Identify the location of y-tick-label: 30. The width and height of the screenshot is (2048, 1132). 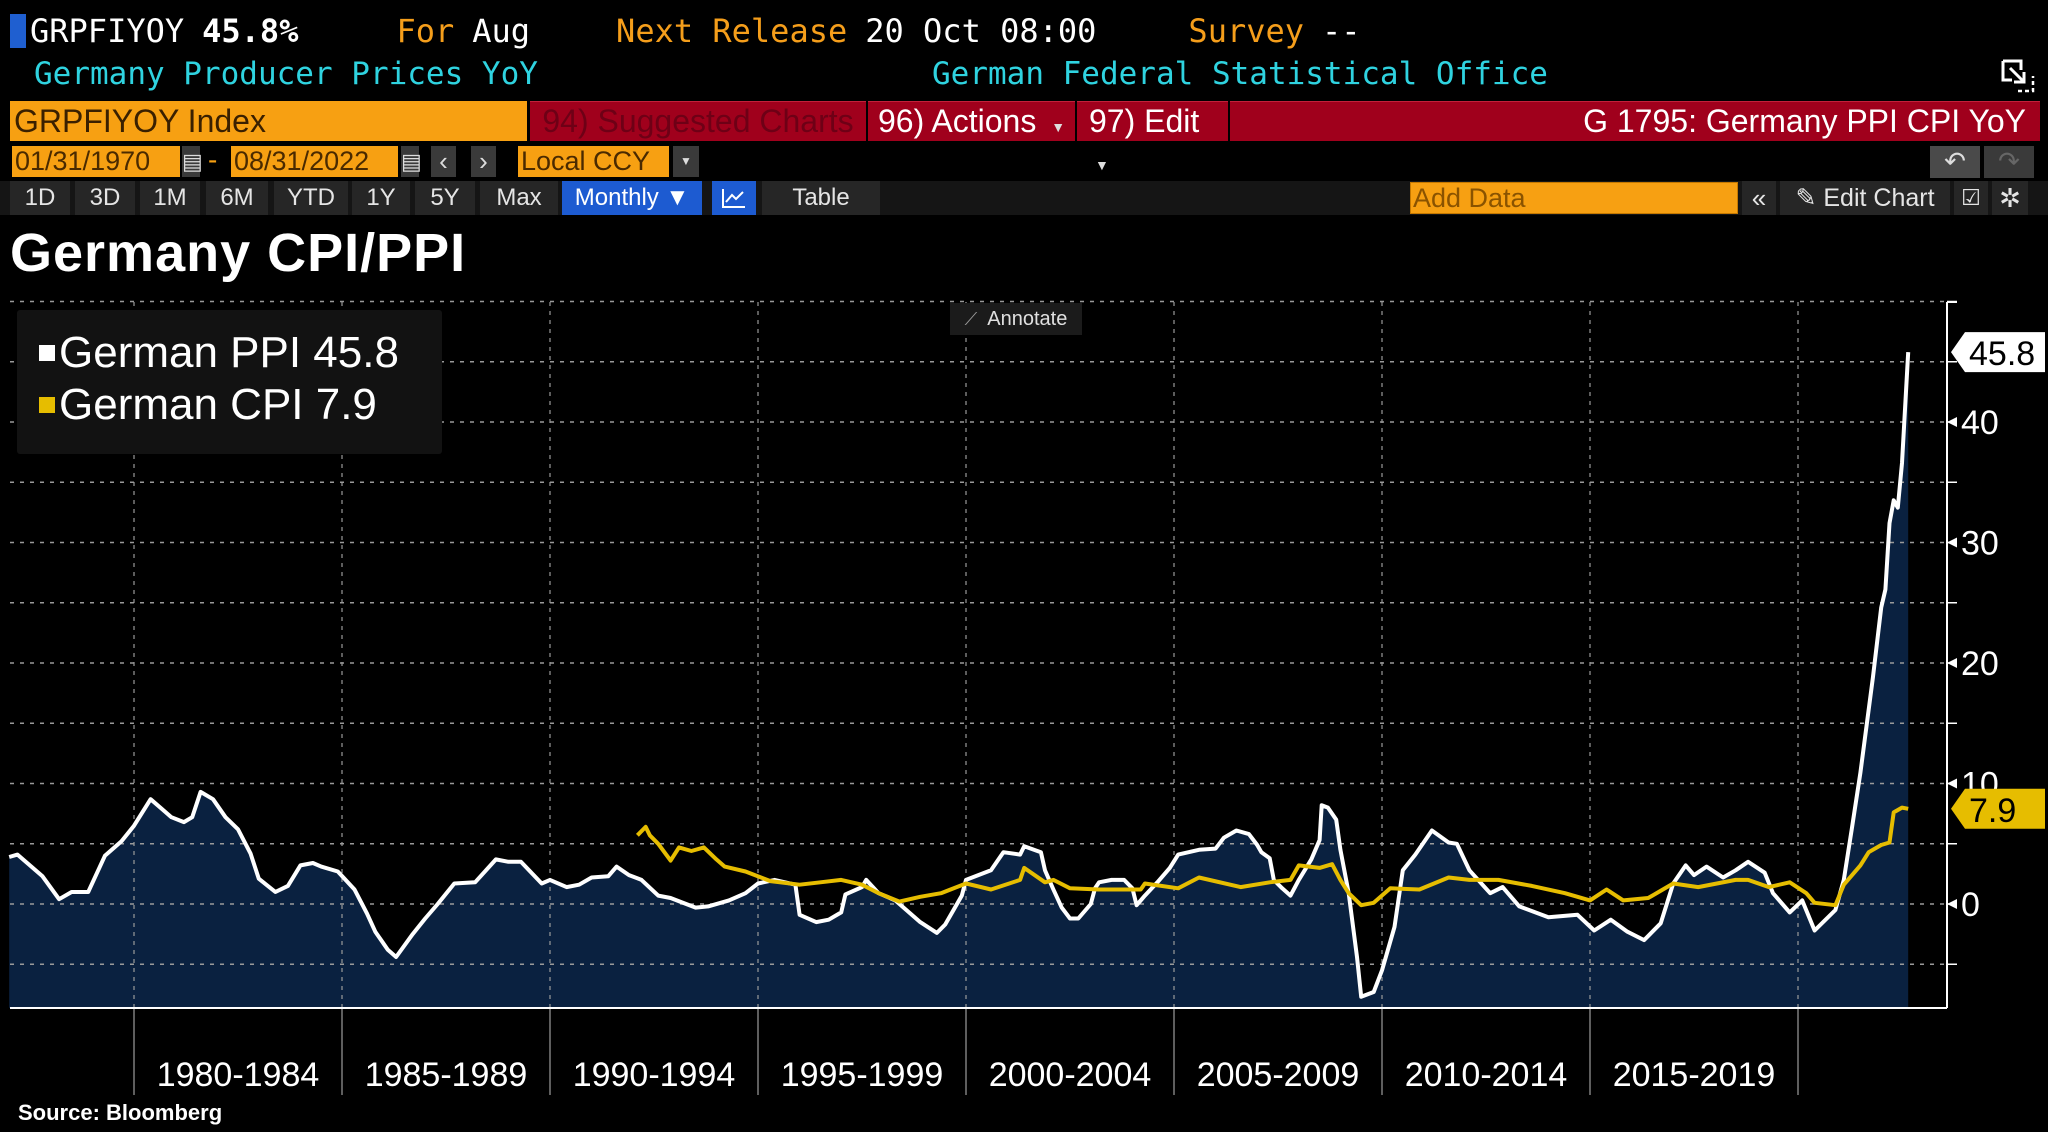
(1980, 544).